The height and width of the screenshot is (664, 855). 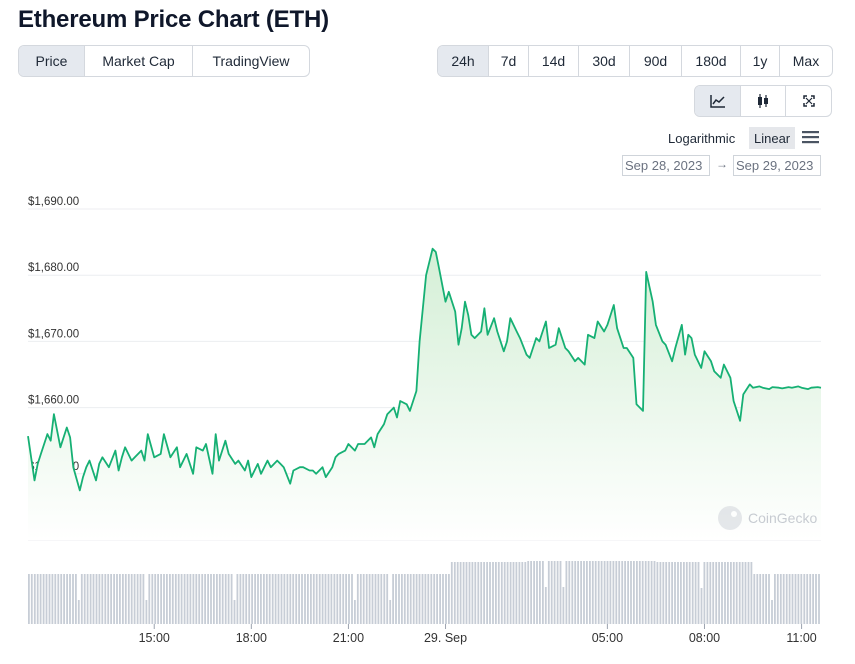 What do you see at coordinates (772, 138) in the screenshot?
I see `scale-linear: Linear` at bounding box center [772, 138].